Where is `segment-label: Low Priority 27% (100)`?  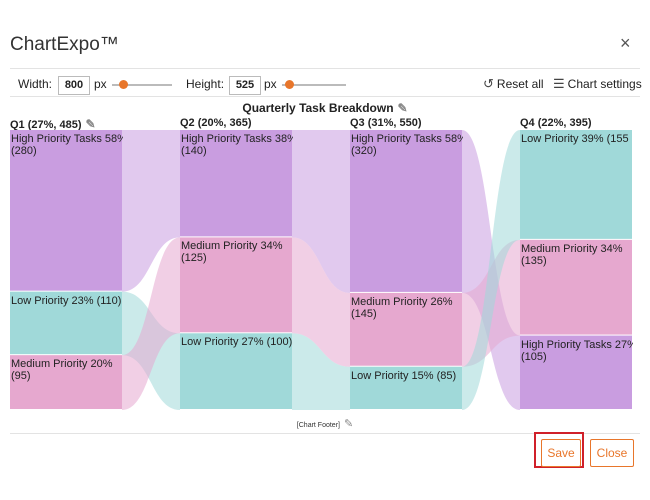 segment-label: Low Priority 27% (100) is located at coordinates (237, 342).